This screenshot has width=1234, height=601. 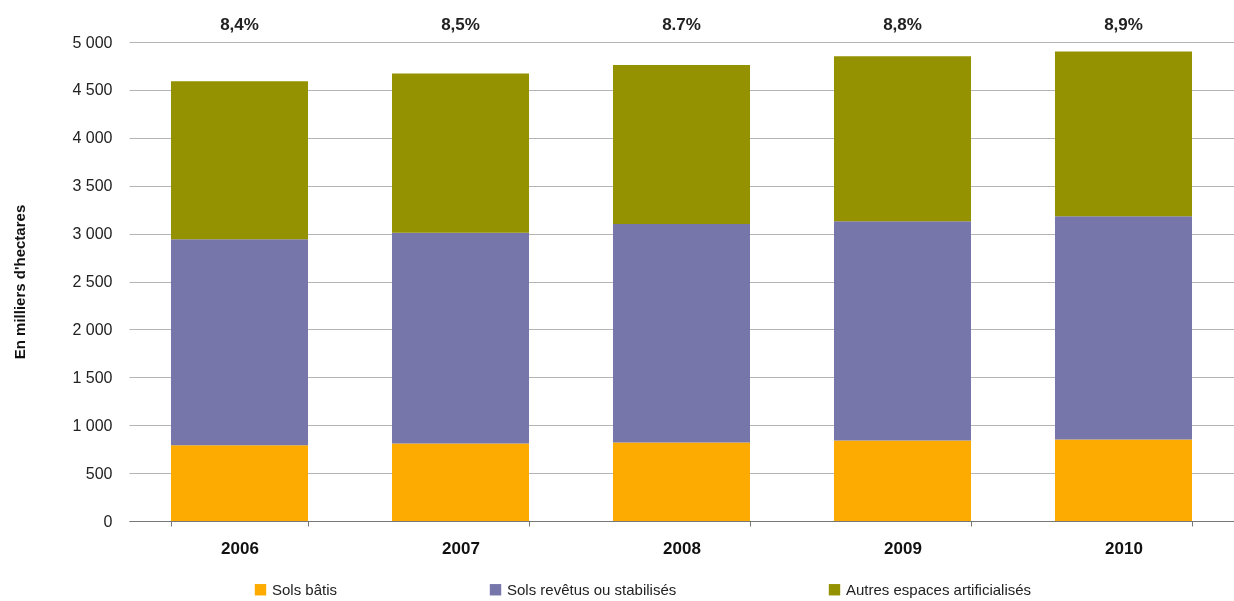 I want to click on y-tick-label: 1 500, so click(x=92, y=377).